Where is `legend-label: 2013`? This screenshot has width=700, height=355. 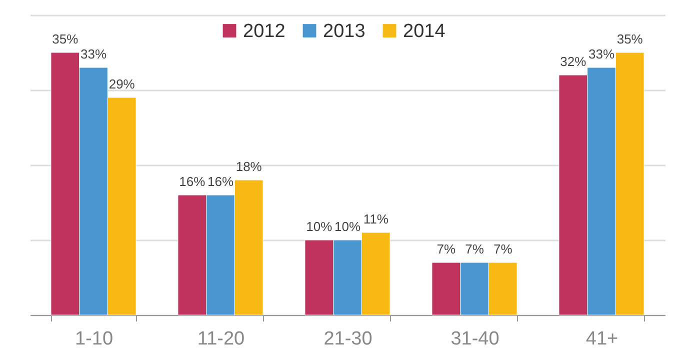
legend-label: 2013 is located at coordinates (344, 31).